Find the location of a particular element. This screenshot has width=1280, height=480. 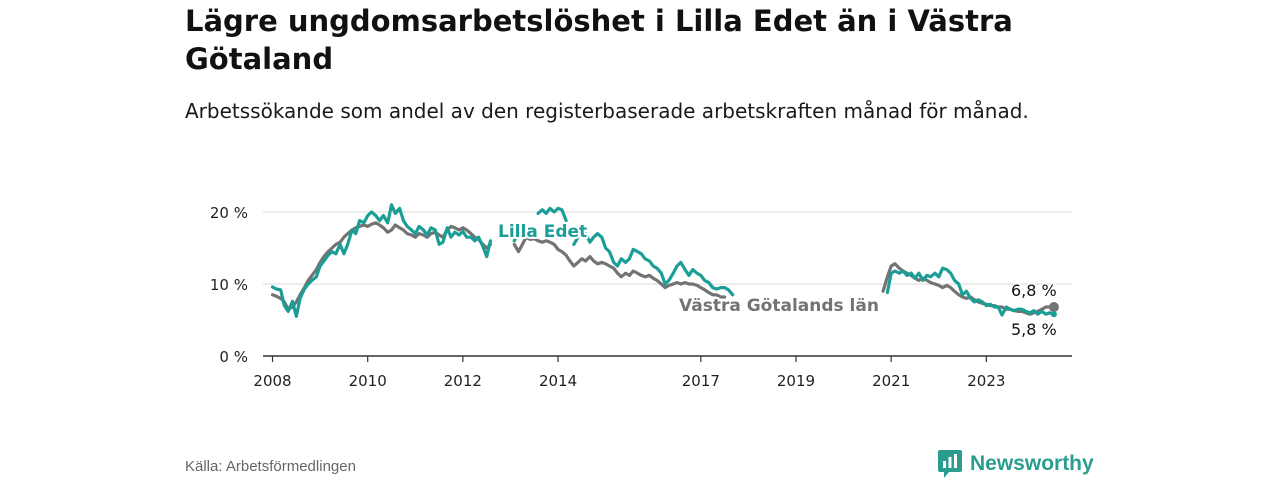

end-marker-vastra-gotaland is located at coordinates (1053, 307).